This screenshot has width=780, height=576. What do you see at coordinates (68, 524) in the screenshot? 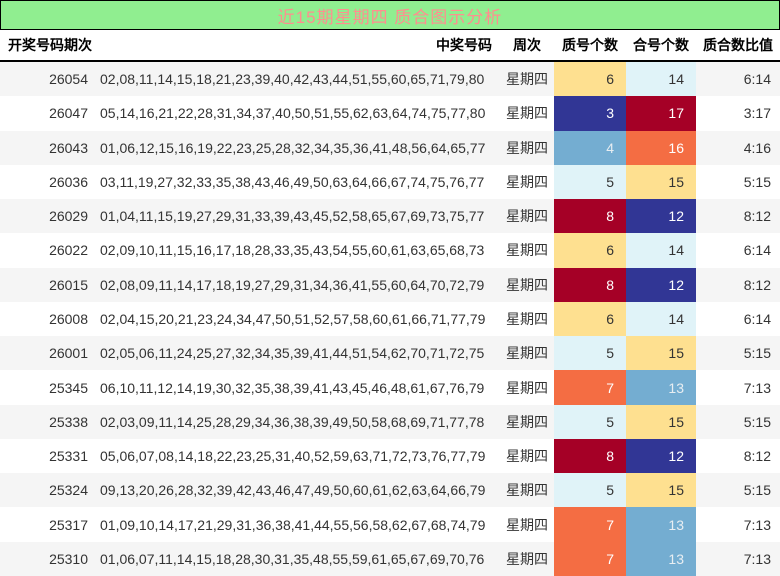
I see `period-cell: 25317` at bounding box center [68, 524].